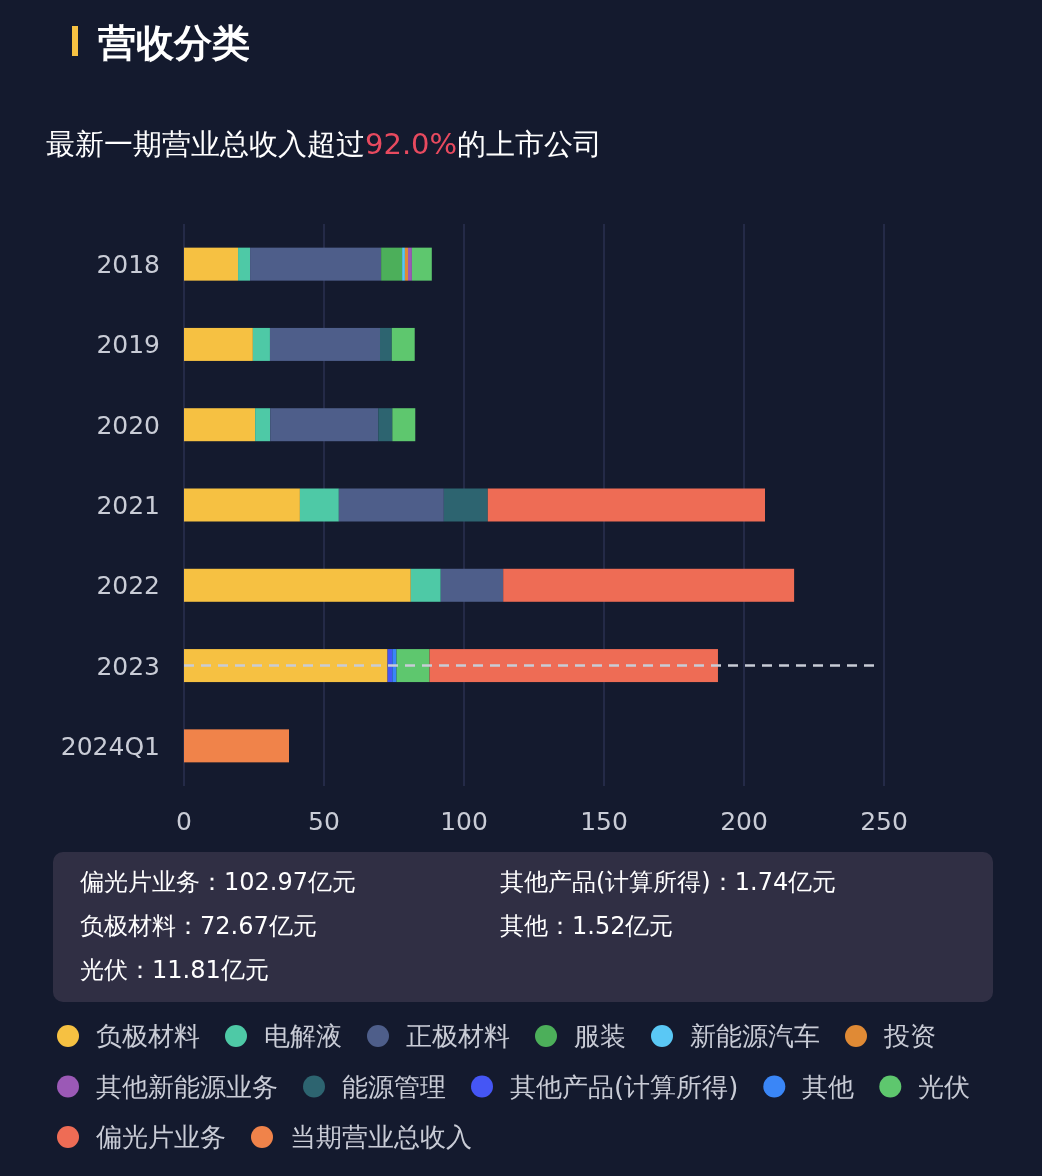 The width and height of the screenshot is (1042, 1176). Describe the element at coordinates (128, 666) in the screenshot. I see `y-tick-label: 2023` at that location.